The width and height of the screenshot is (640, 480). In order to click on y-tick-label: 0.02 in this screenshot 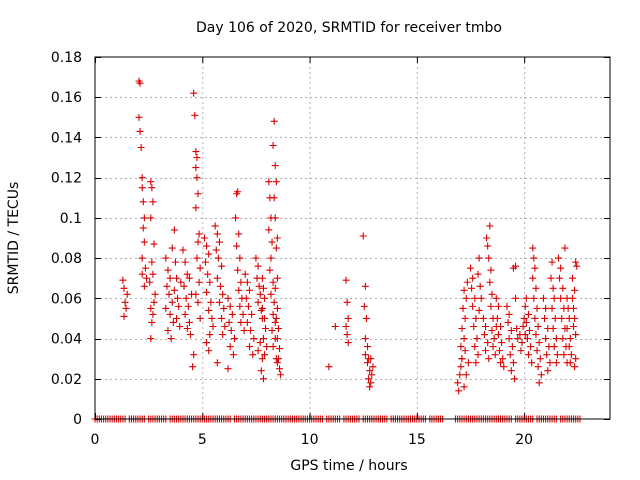, I will do `click(66, 380)`.